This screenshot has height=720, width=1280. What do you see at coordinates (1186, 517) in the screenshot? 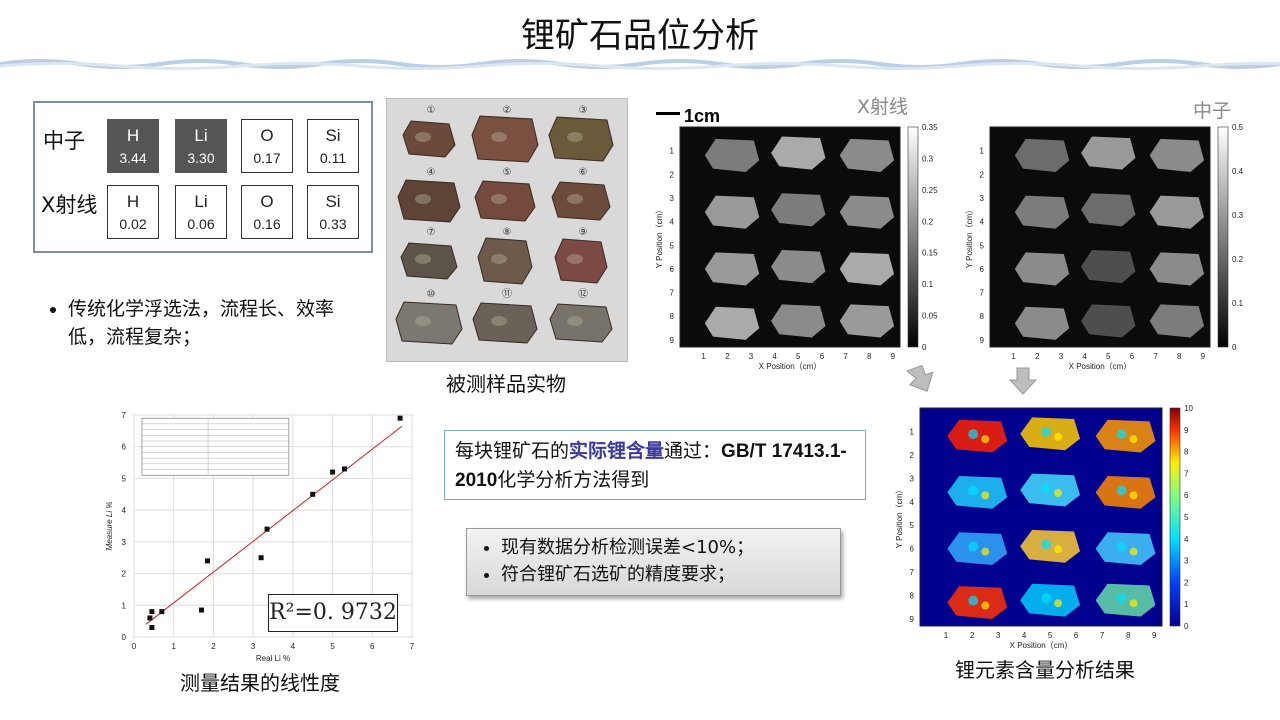
I see `colorbar-tick-label: 5` at bounding box center [1186, 517].